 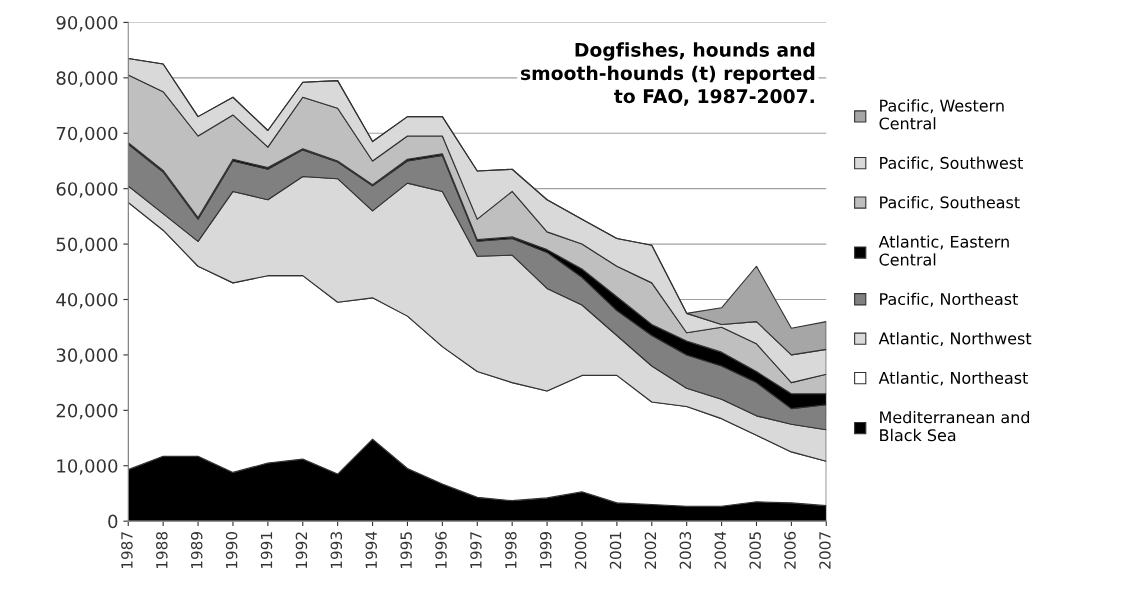 I want to click on x-tick-label: 2005, so click(x=755, y=550).